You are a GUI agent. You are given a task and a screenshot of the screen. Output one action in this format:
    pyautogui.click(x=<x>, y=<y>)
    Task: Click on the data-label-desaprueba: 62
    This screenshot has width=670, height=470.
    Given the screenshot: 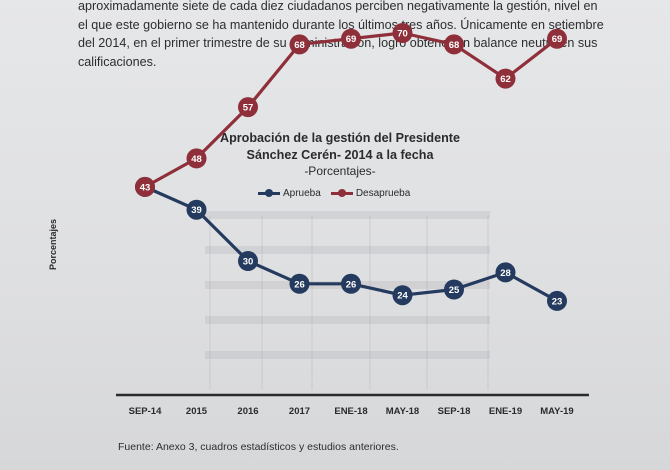 What is the action you would take?
    pyautogui.click(x=505, y=79)
    